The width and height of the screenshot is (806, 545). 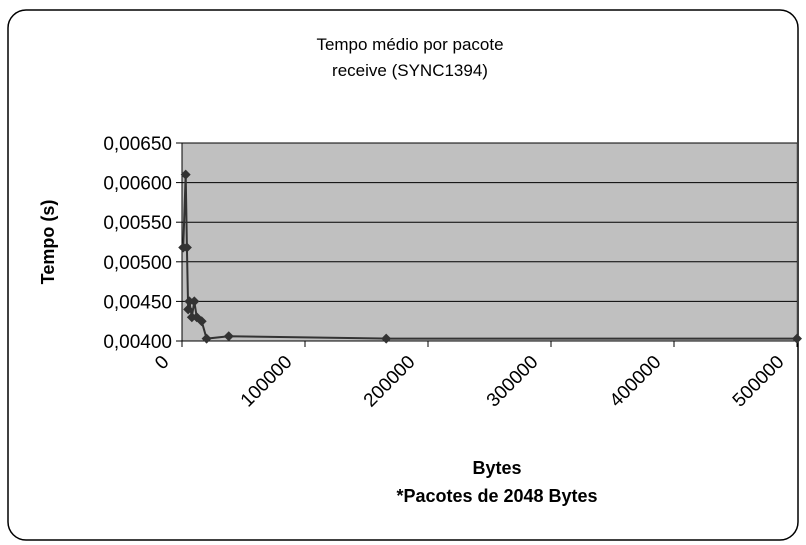 I want to click on y-axis-label: Tempo (s), so click(x=48, y=242).